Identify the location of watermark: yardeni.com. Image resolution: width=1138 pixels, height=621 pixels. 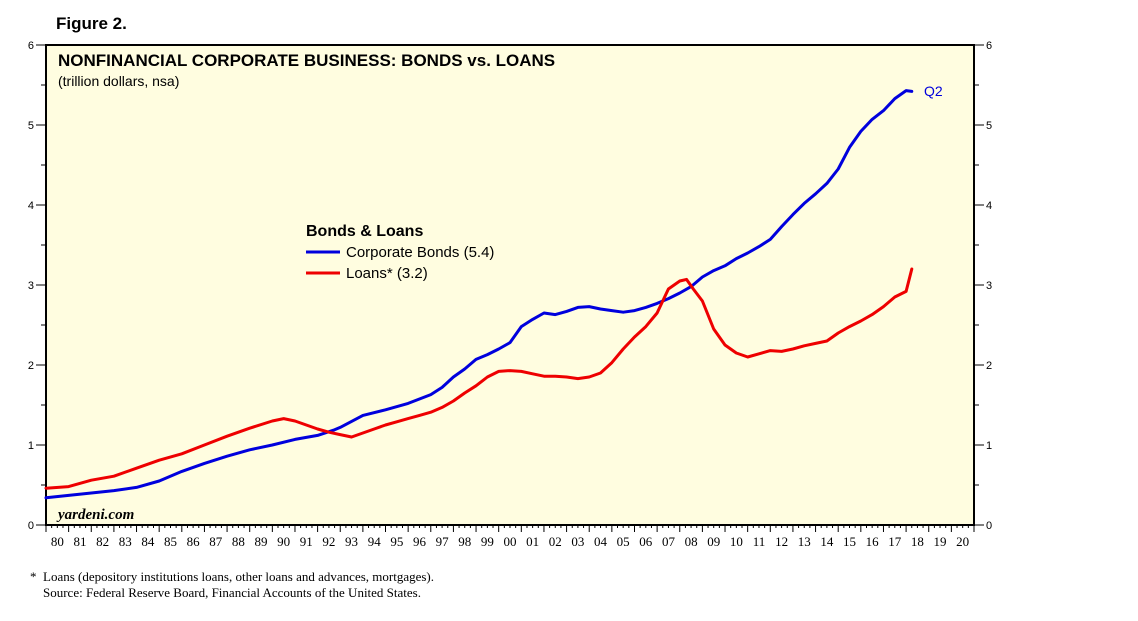
(95, 515).